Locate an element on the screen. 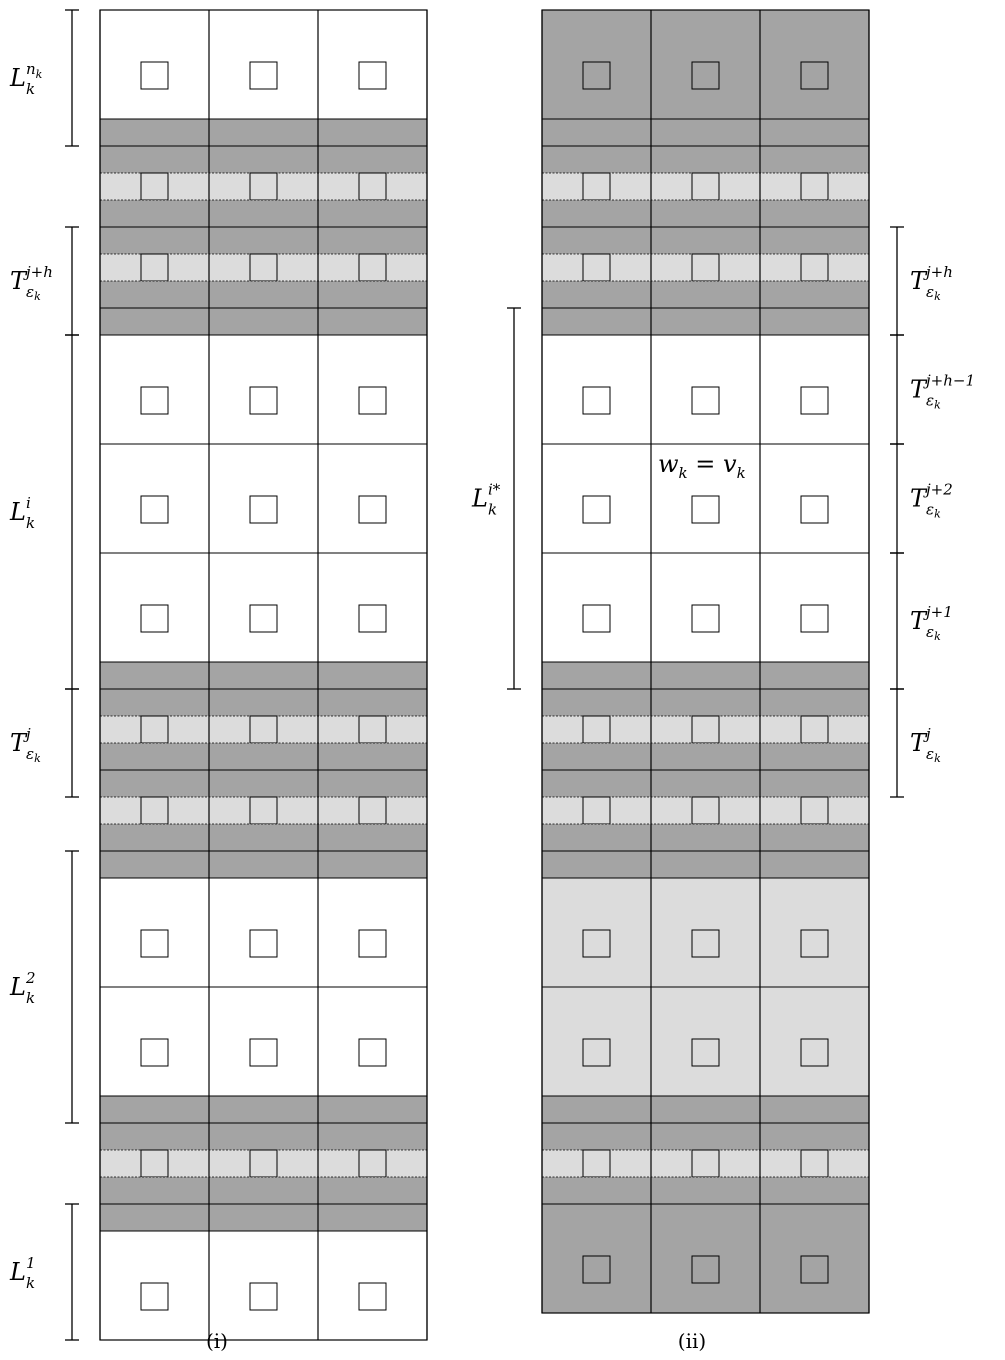 The height and width of the screenshot is (1360, 1005). wk-equals-vk-note: wk = vk is located at coordinates (702, 466).